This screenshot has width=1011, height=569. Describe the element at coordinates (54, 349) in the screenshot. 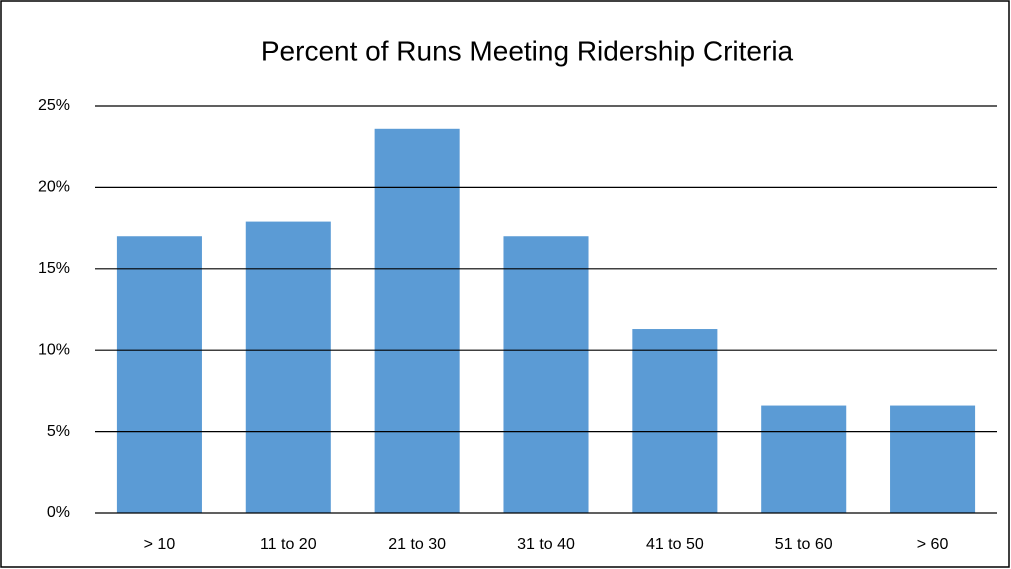

I see `y-tick-label: 10%` at that location.